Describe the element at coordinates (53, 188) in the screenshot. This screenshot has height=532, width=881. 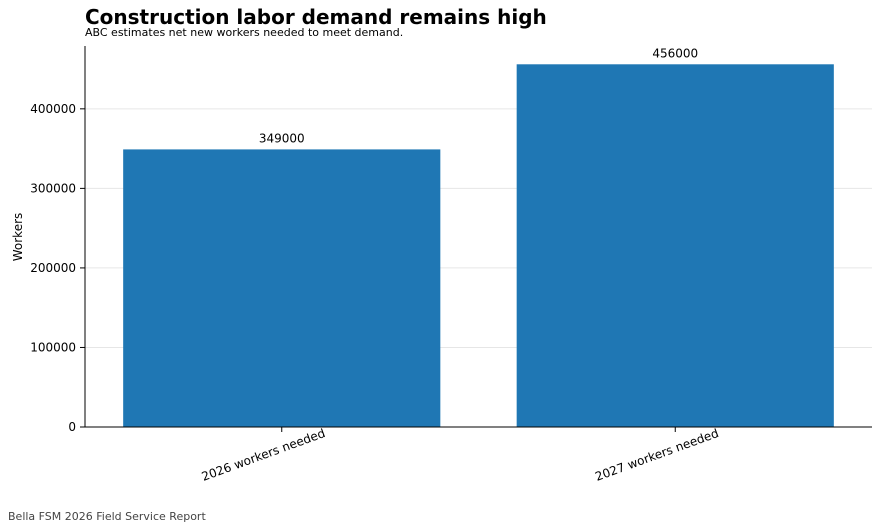
I see `y-tick-label: 300000` at that location.